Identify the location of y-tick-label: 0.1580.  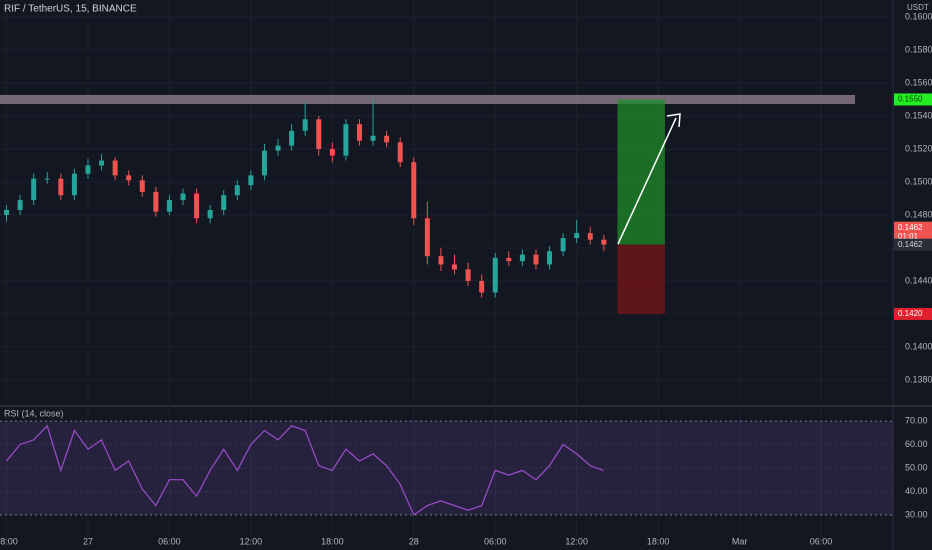
(918, 49).